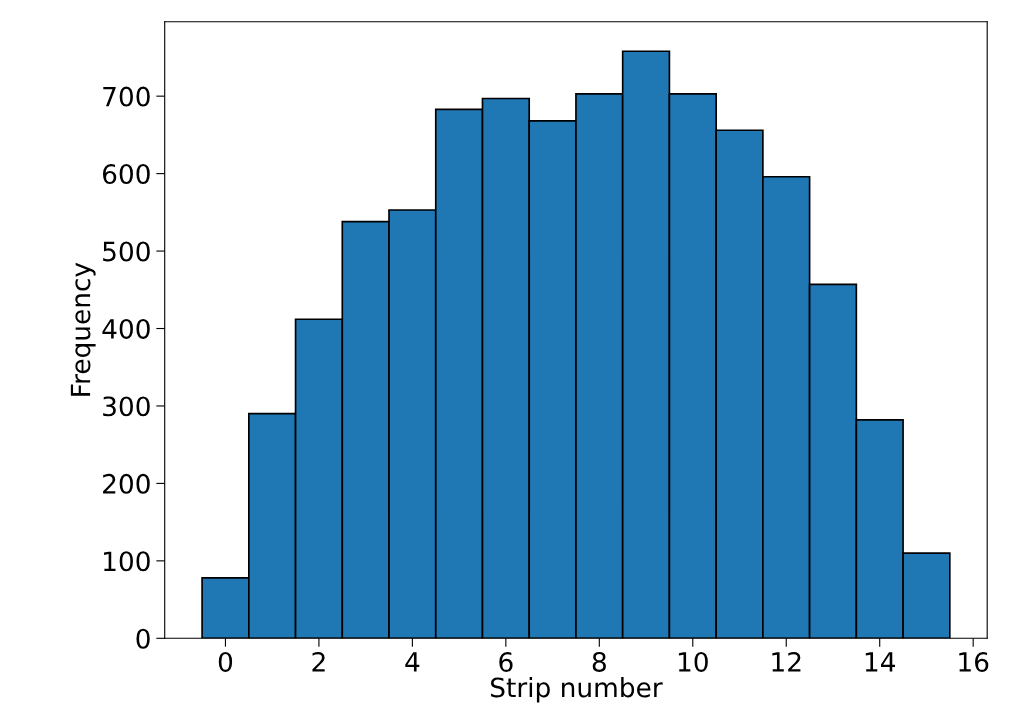 The image size is (1023, 727). I want to click on x-tick-label: 4, so click(412, 662).